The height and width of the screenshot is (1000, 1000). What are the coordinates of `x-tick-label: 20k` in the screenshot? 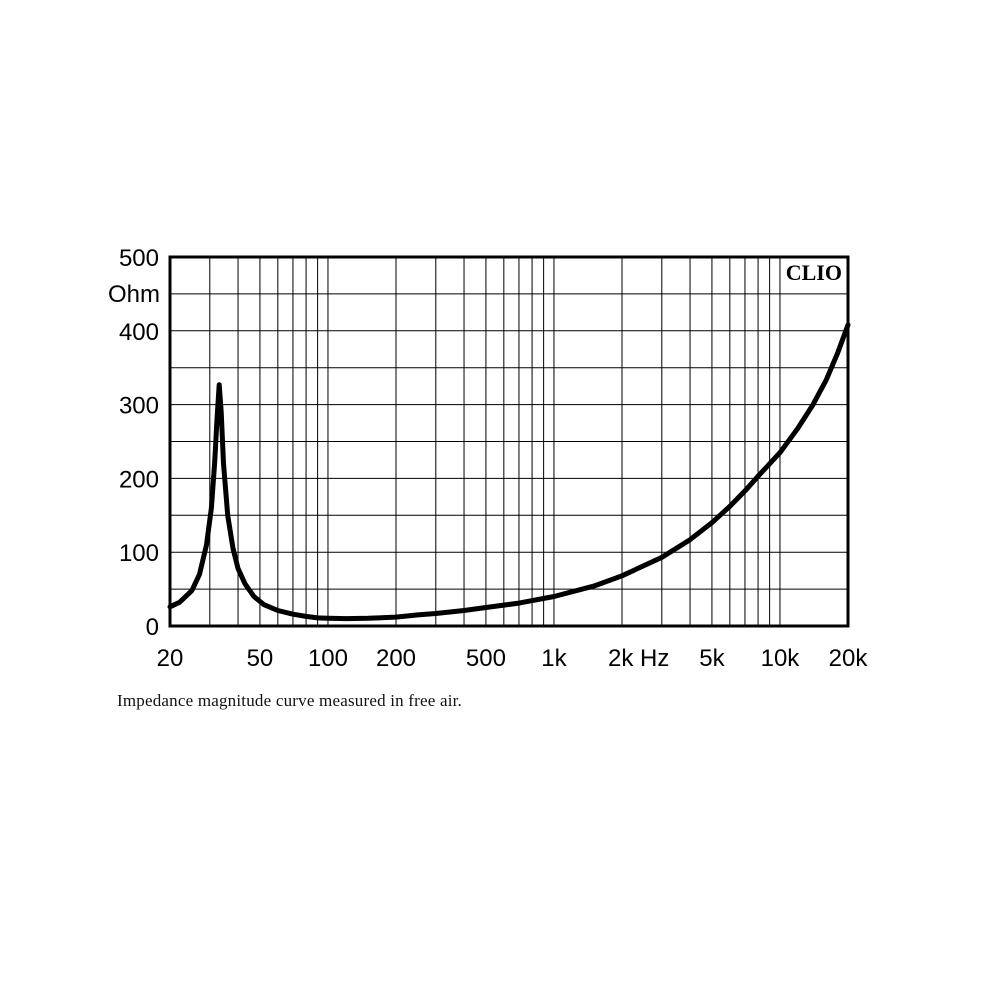 It's located at (849, 658).